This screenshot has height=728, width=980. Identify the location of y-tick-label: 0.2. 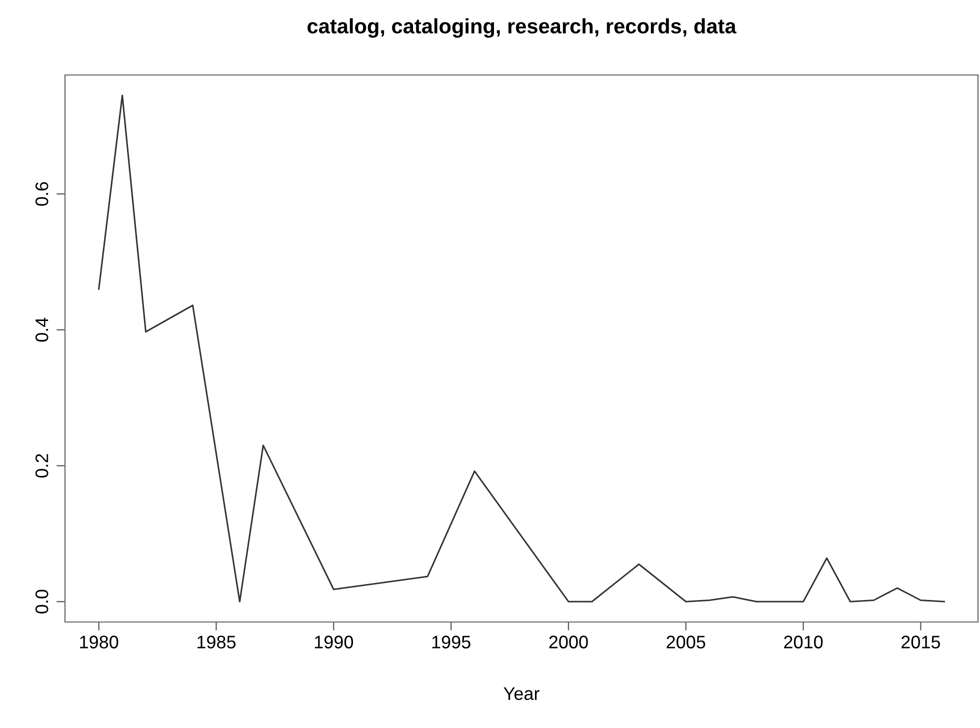
(41, 466).